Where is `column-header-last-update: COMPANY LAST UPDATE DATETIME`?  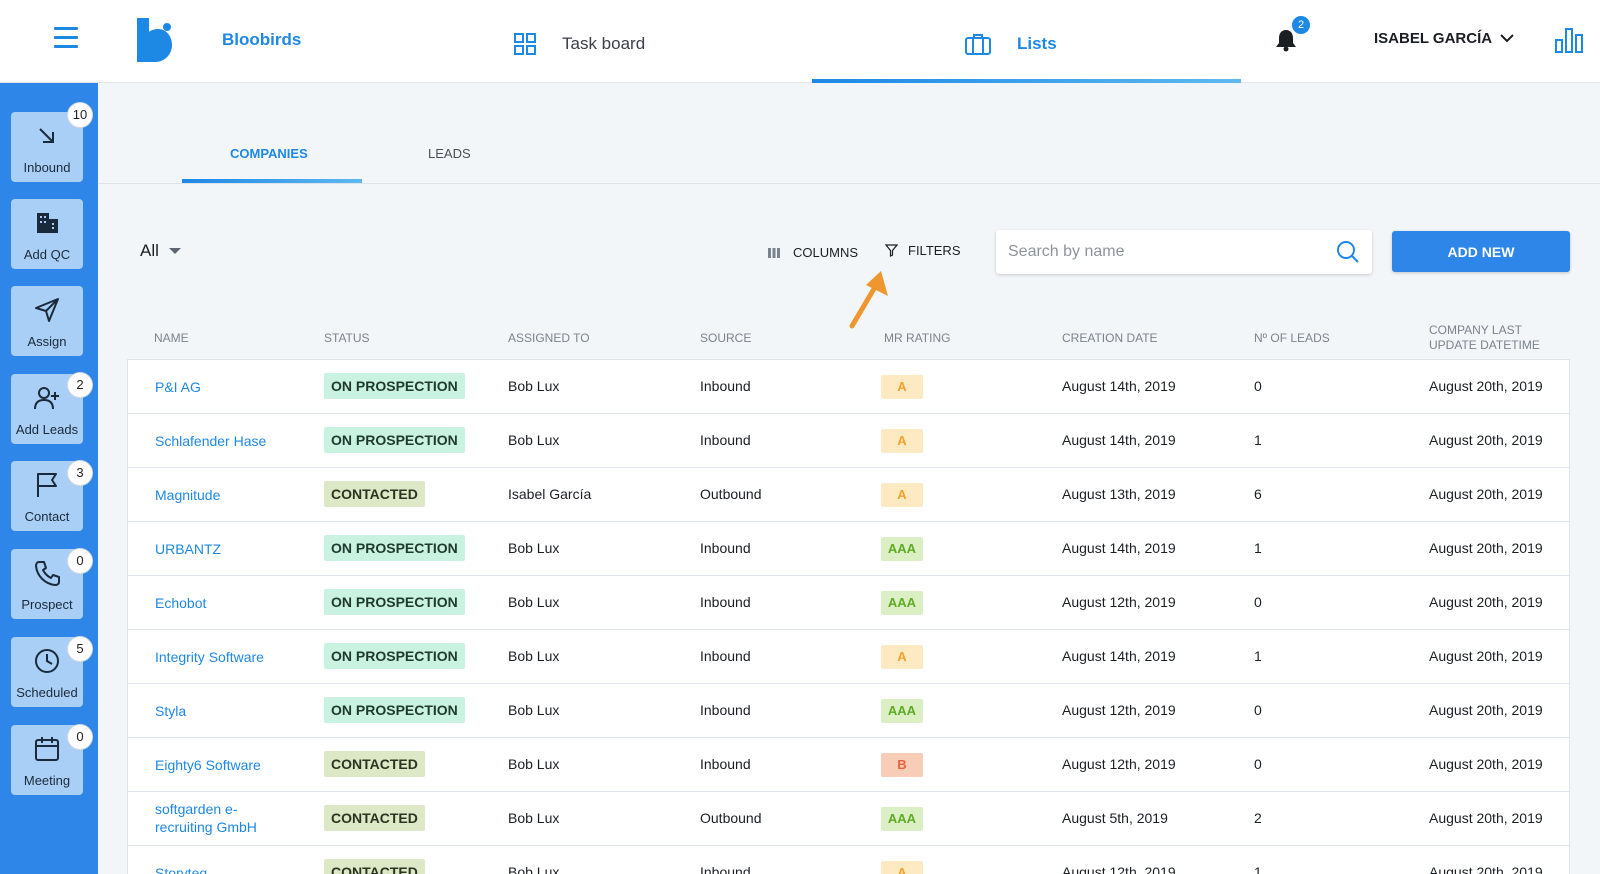
column-header-last-update: COMPANY LAST UPDATE DATETIME is located at coordinates (1484, 338).